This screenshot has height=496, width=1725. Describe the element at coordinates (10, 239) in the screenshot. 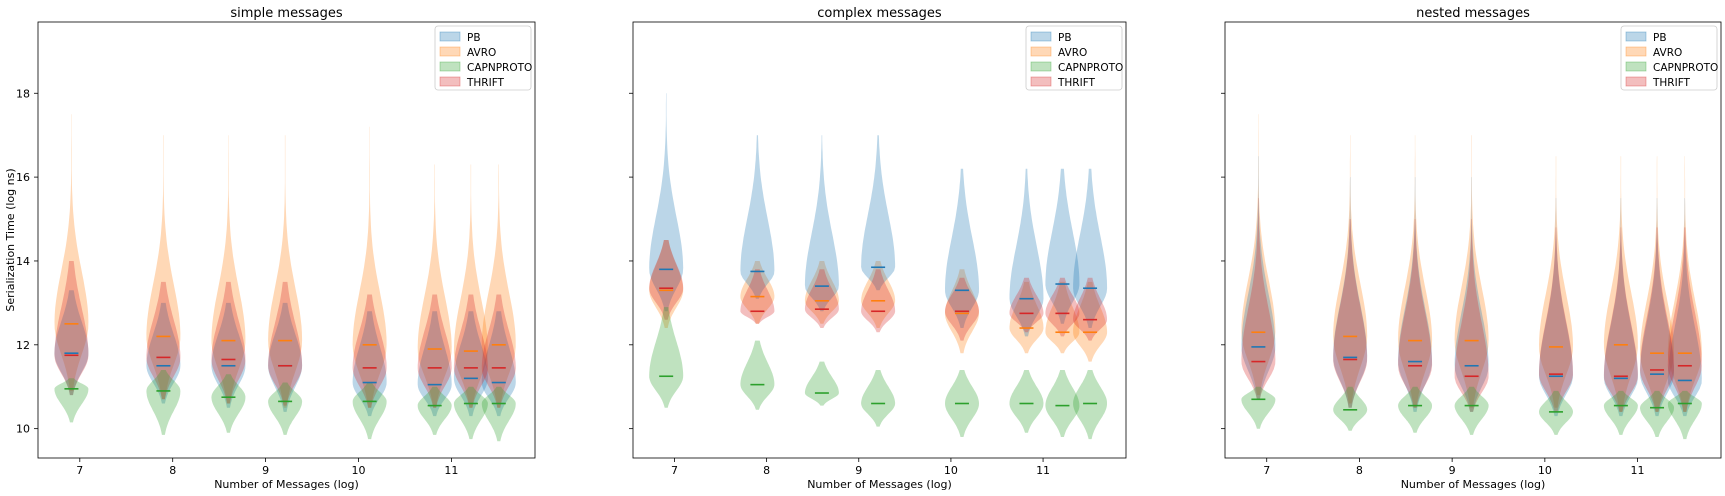

I see `y-axis-label: Serialization Time (log ns)` at that location.